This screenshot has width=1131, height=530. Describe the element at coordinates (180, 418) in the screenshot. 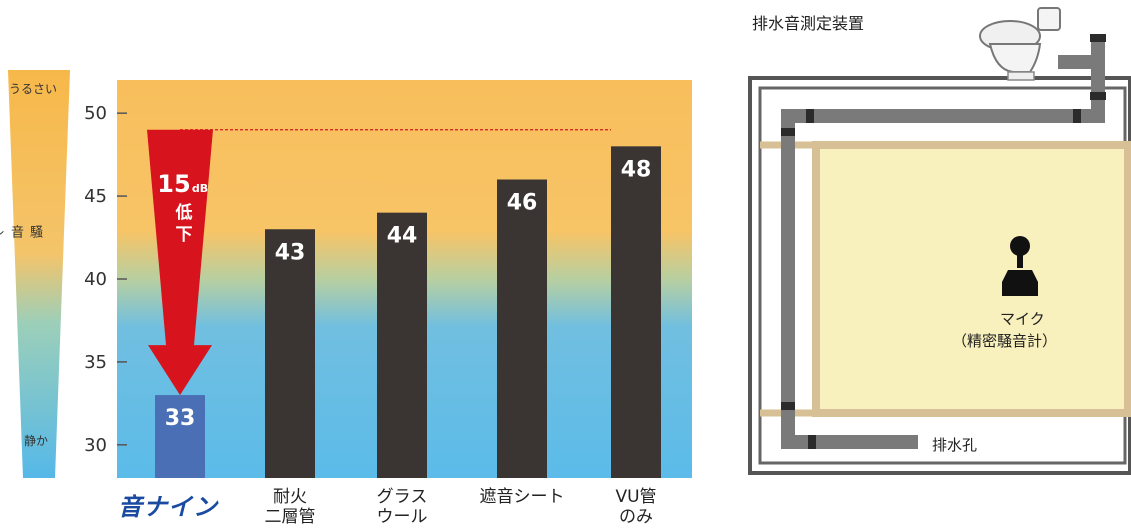

I see `bar-value-label: 33` at that location.